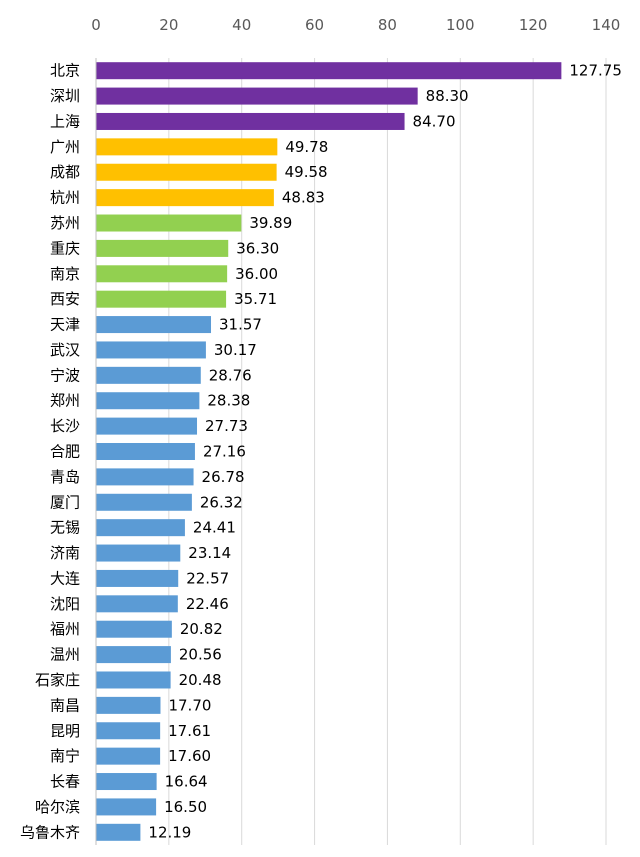  Describe the element at coordinates (355, 25) in the screenshot. I see `x-axis-ticks: 0 20 40 60 80 100 120 140` at that location.